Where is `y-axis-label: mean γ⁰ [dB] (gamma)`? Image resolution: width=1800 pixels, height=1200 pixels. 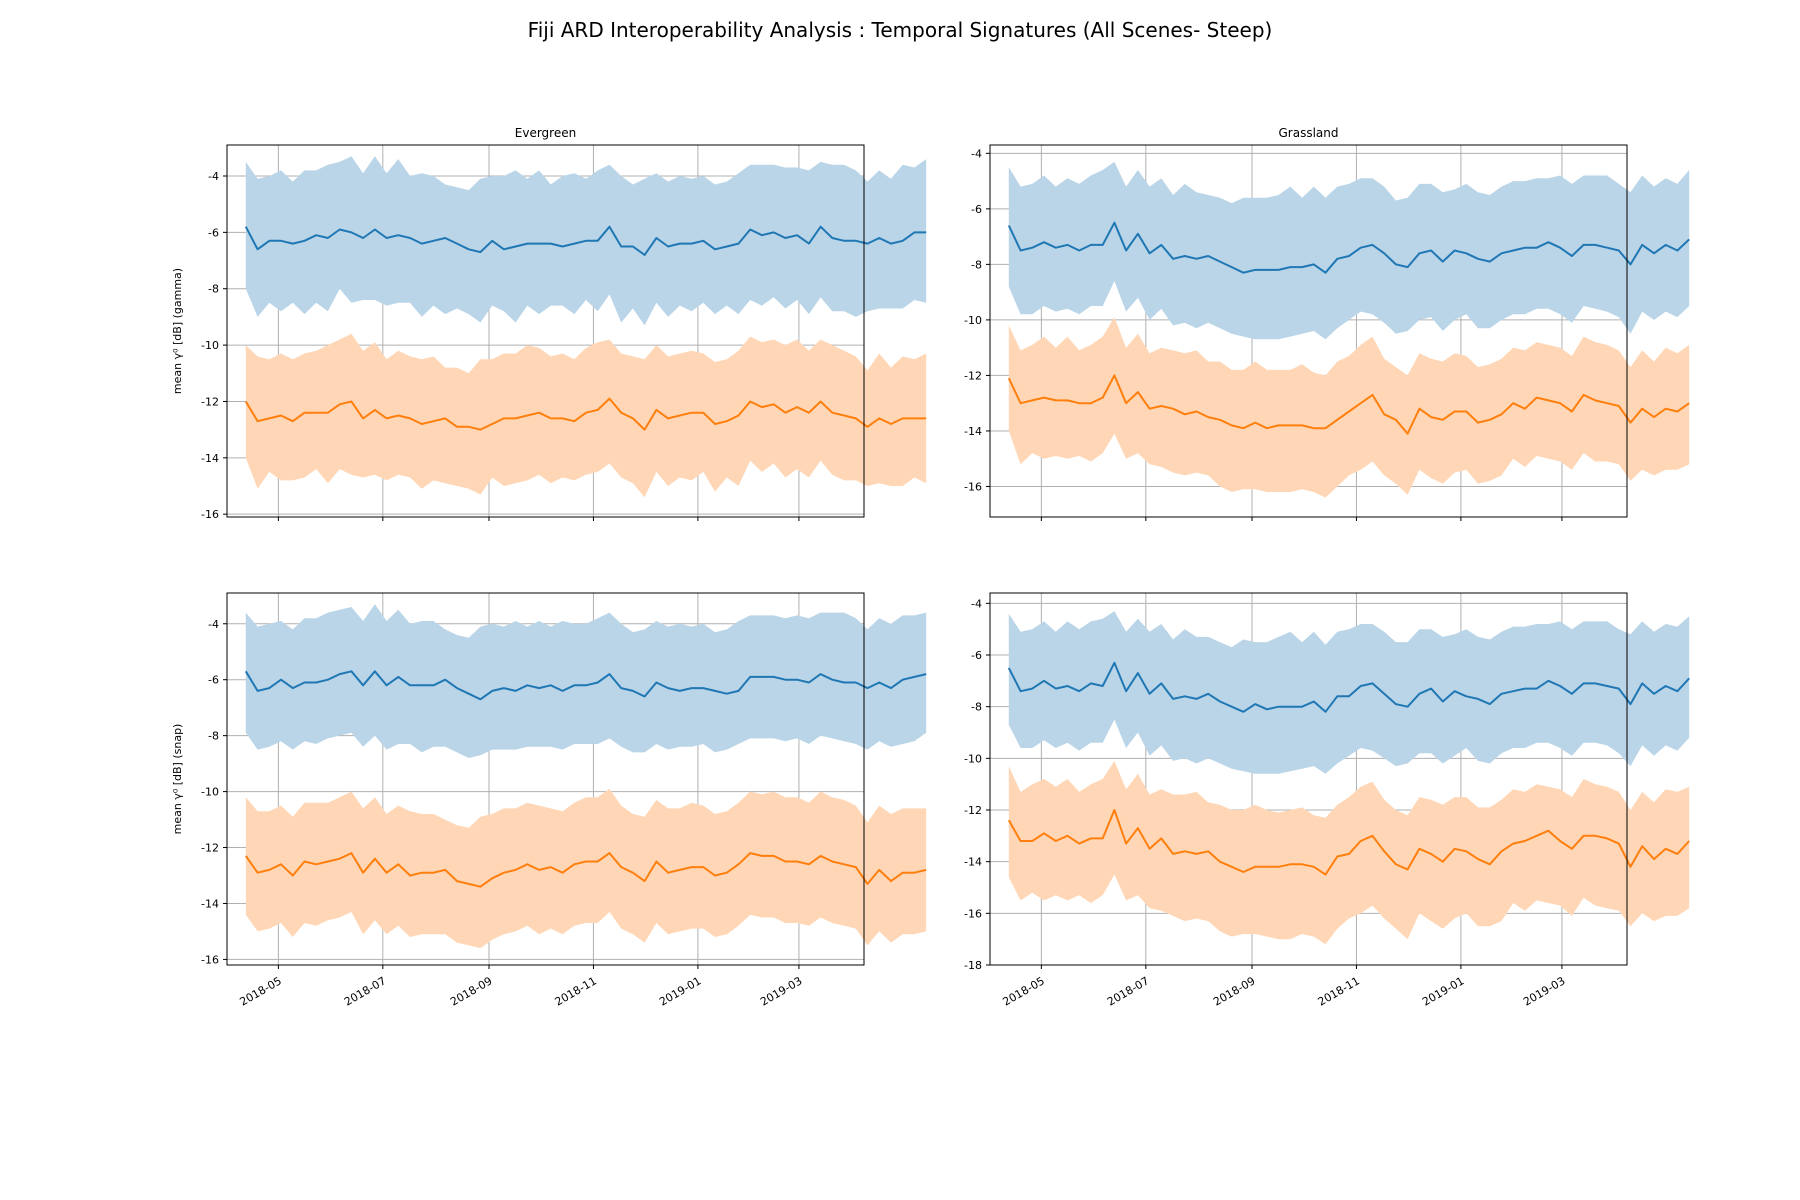 y-axis-label: mean γ⁰ [dB] (gamma) is located at coordinates (177, 331).